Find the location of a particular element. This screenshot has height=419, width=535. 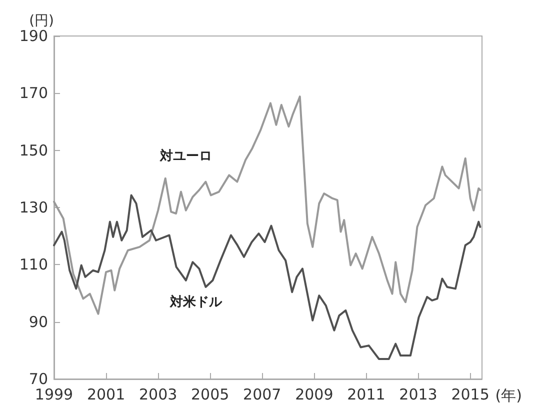

x-tick-label: 2011 is located at coordinates (366, 395).